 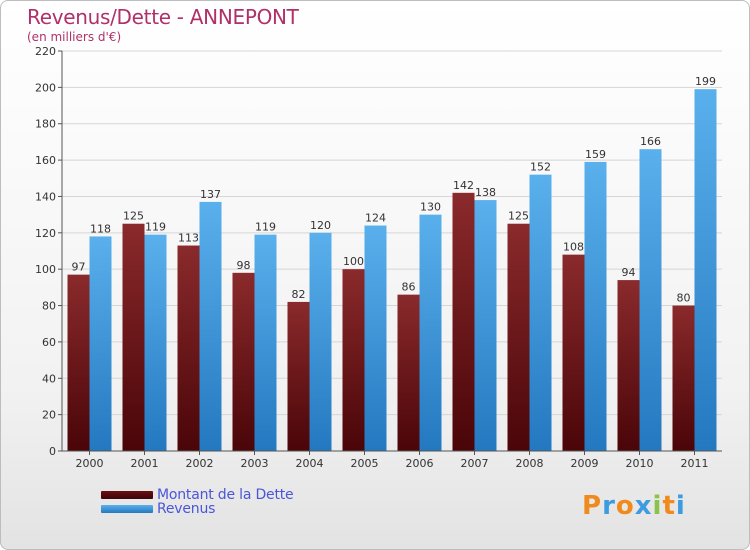 I want to click on y-tick-label: 120, so click(x=45, y=233).